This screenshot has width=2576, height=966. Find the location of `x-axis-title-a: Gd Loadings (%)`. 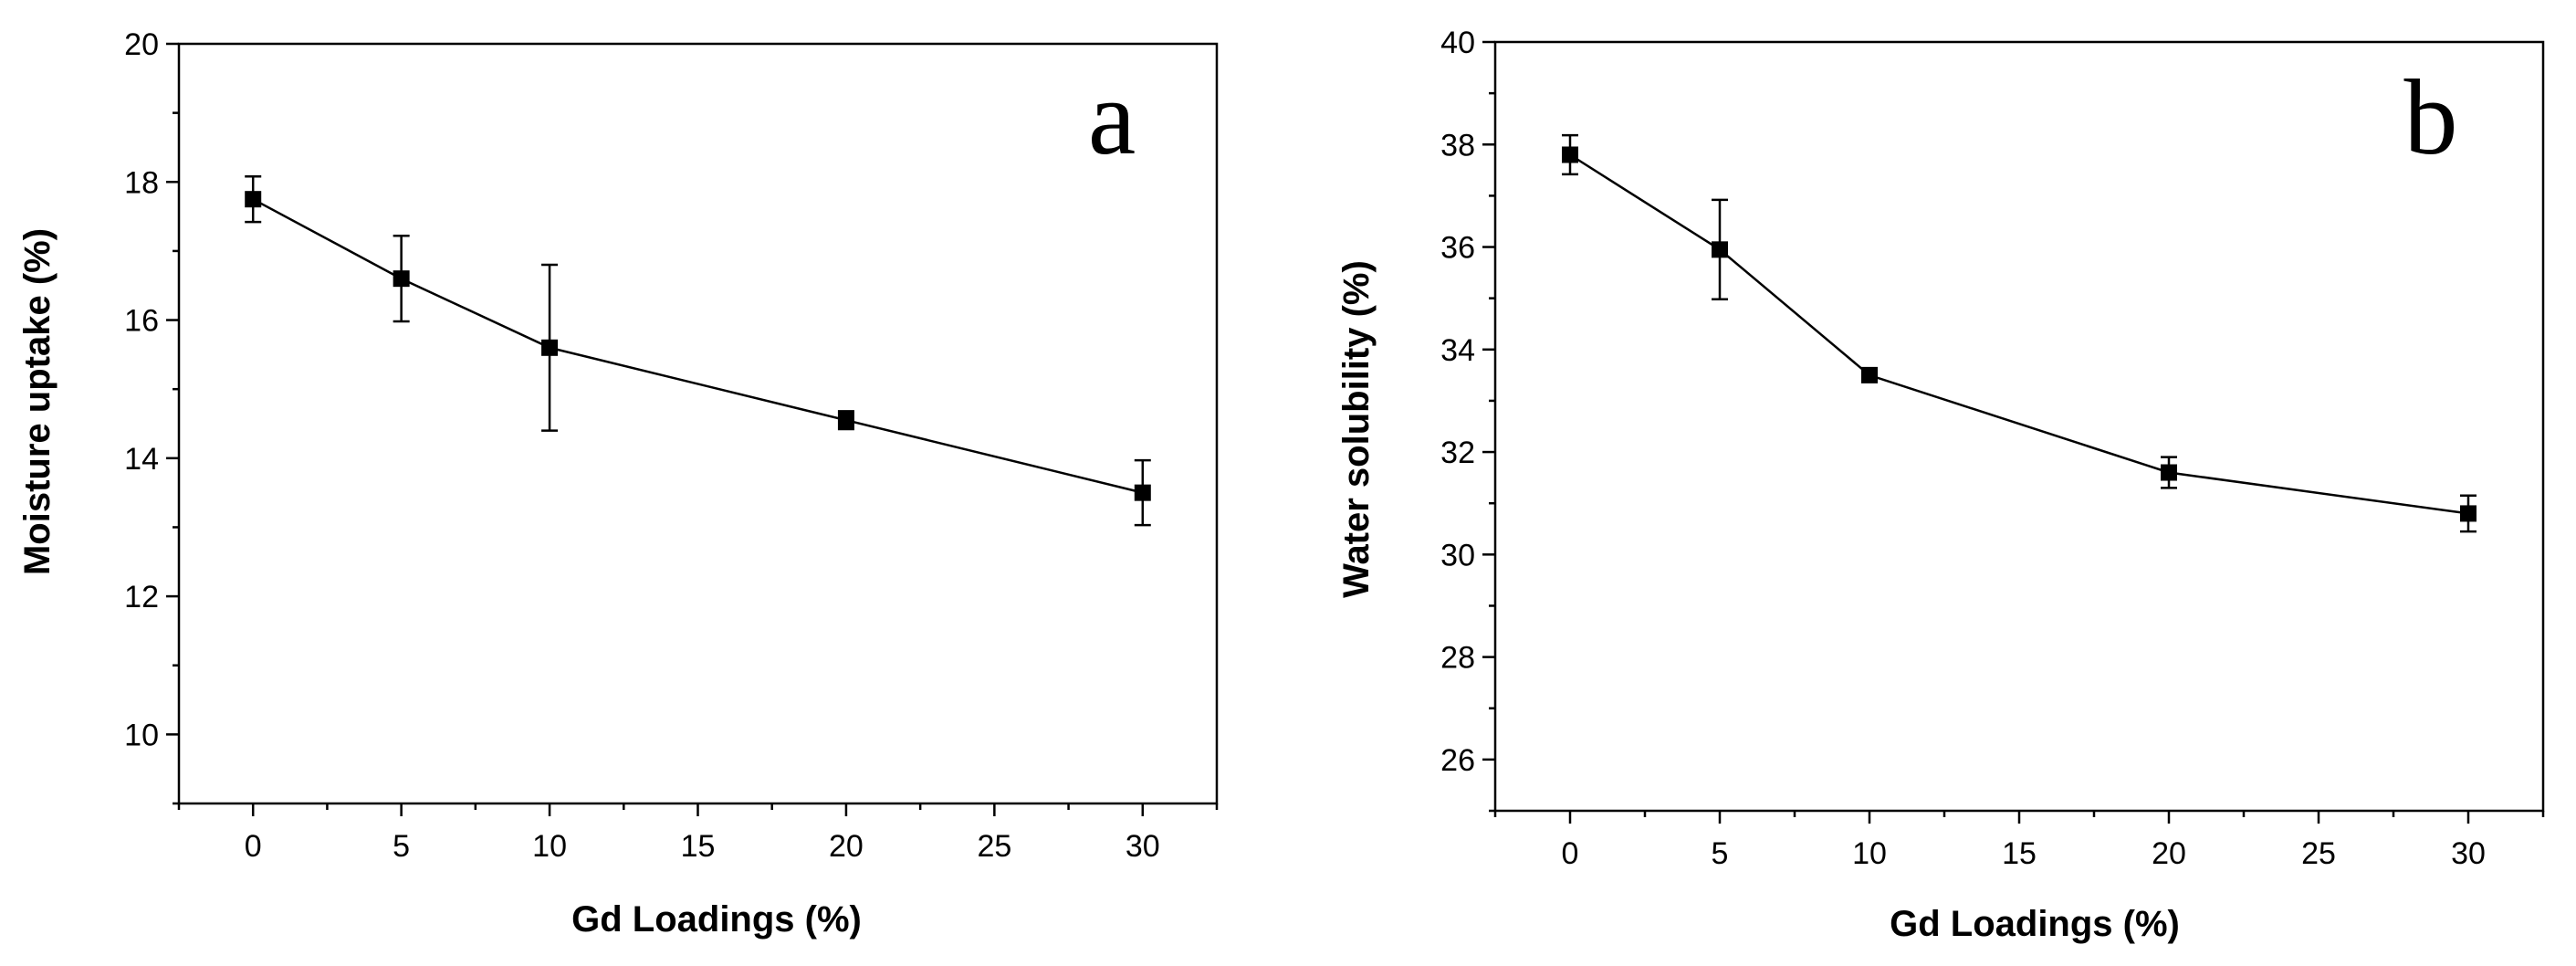

x-axis-title-a: Gd Loadings (%) is located at coordinates (717, 919).